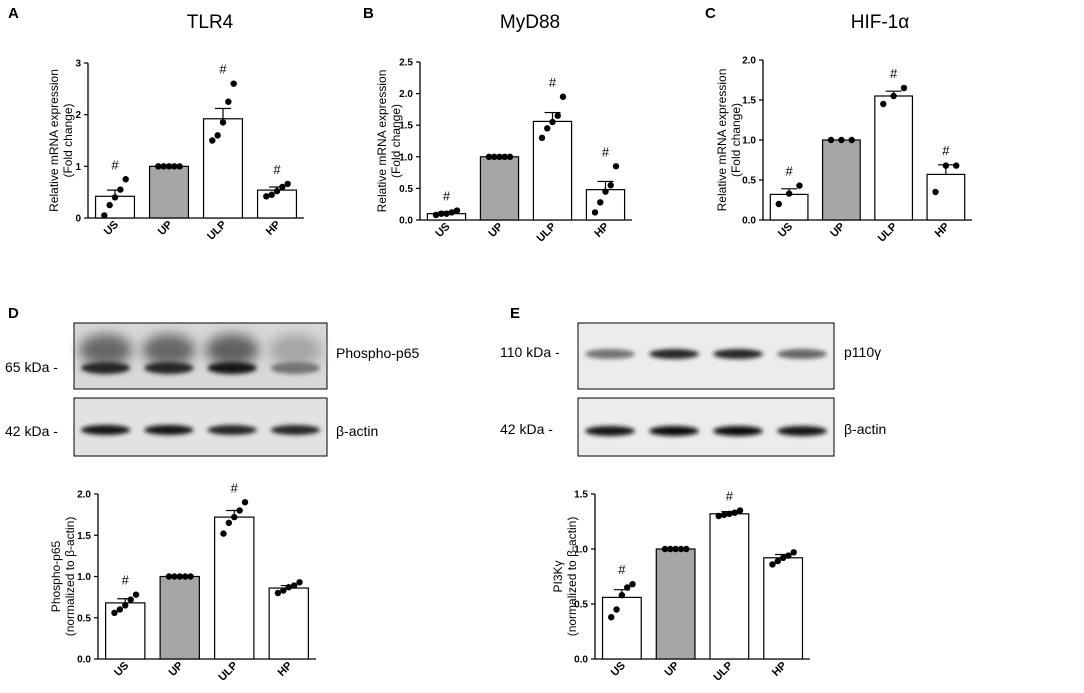  What do you see at coordinates (78, 167) in the screenshot?
I see `y-tick-label: 1` at bounding box center [78, 167].